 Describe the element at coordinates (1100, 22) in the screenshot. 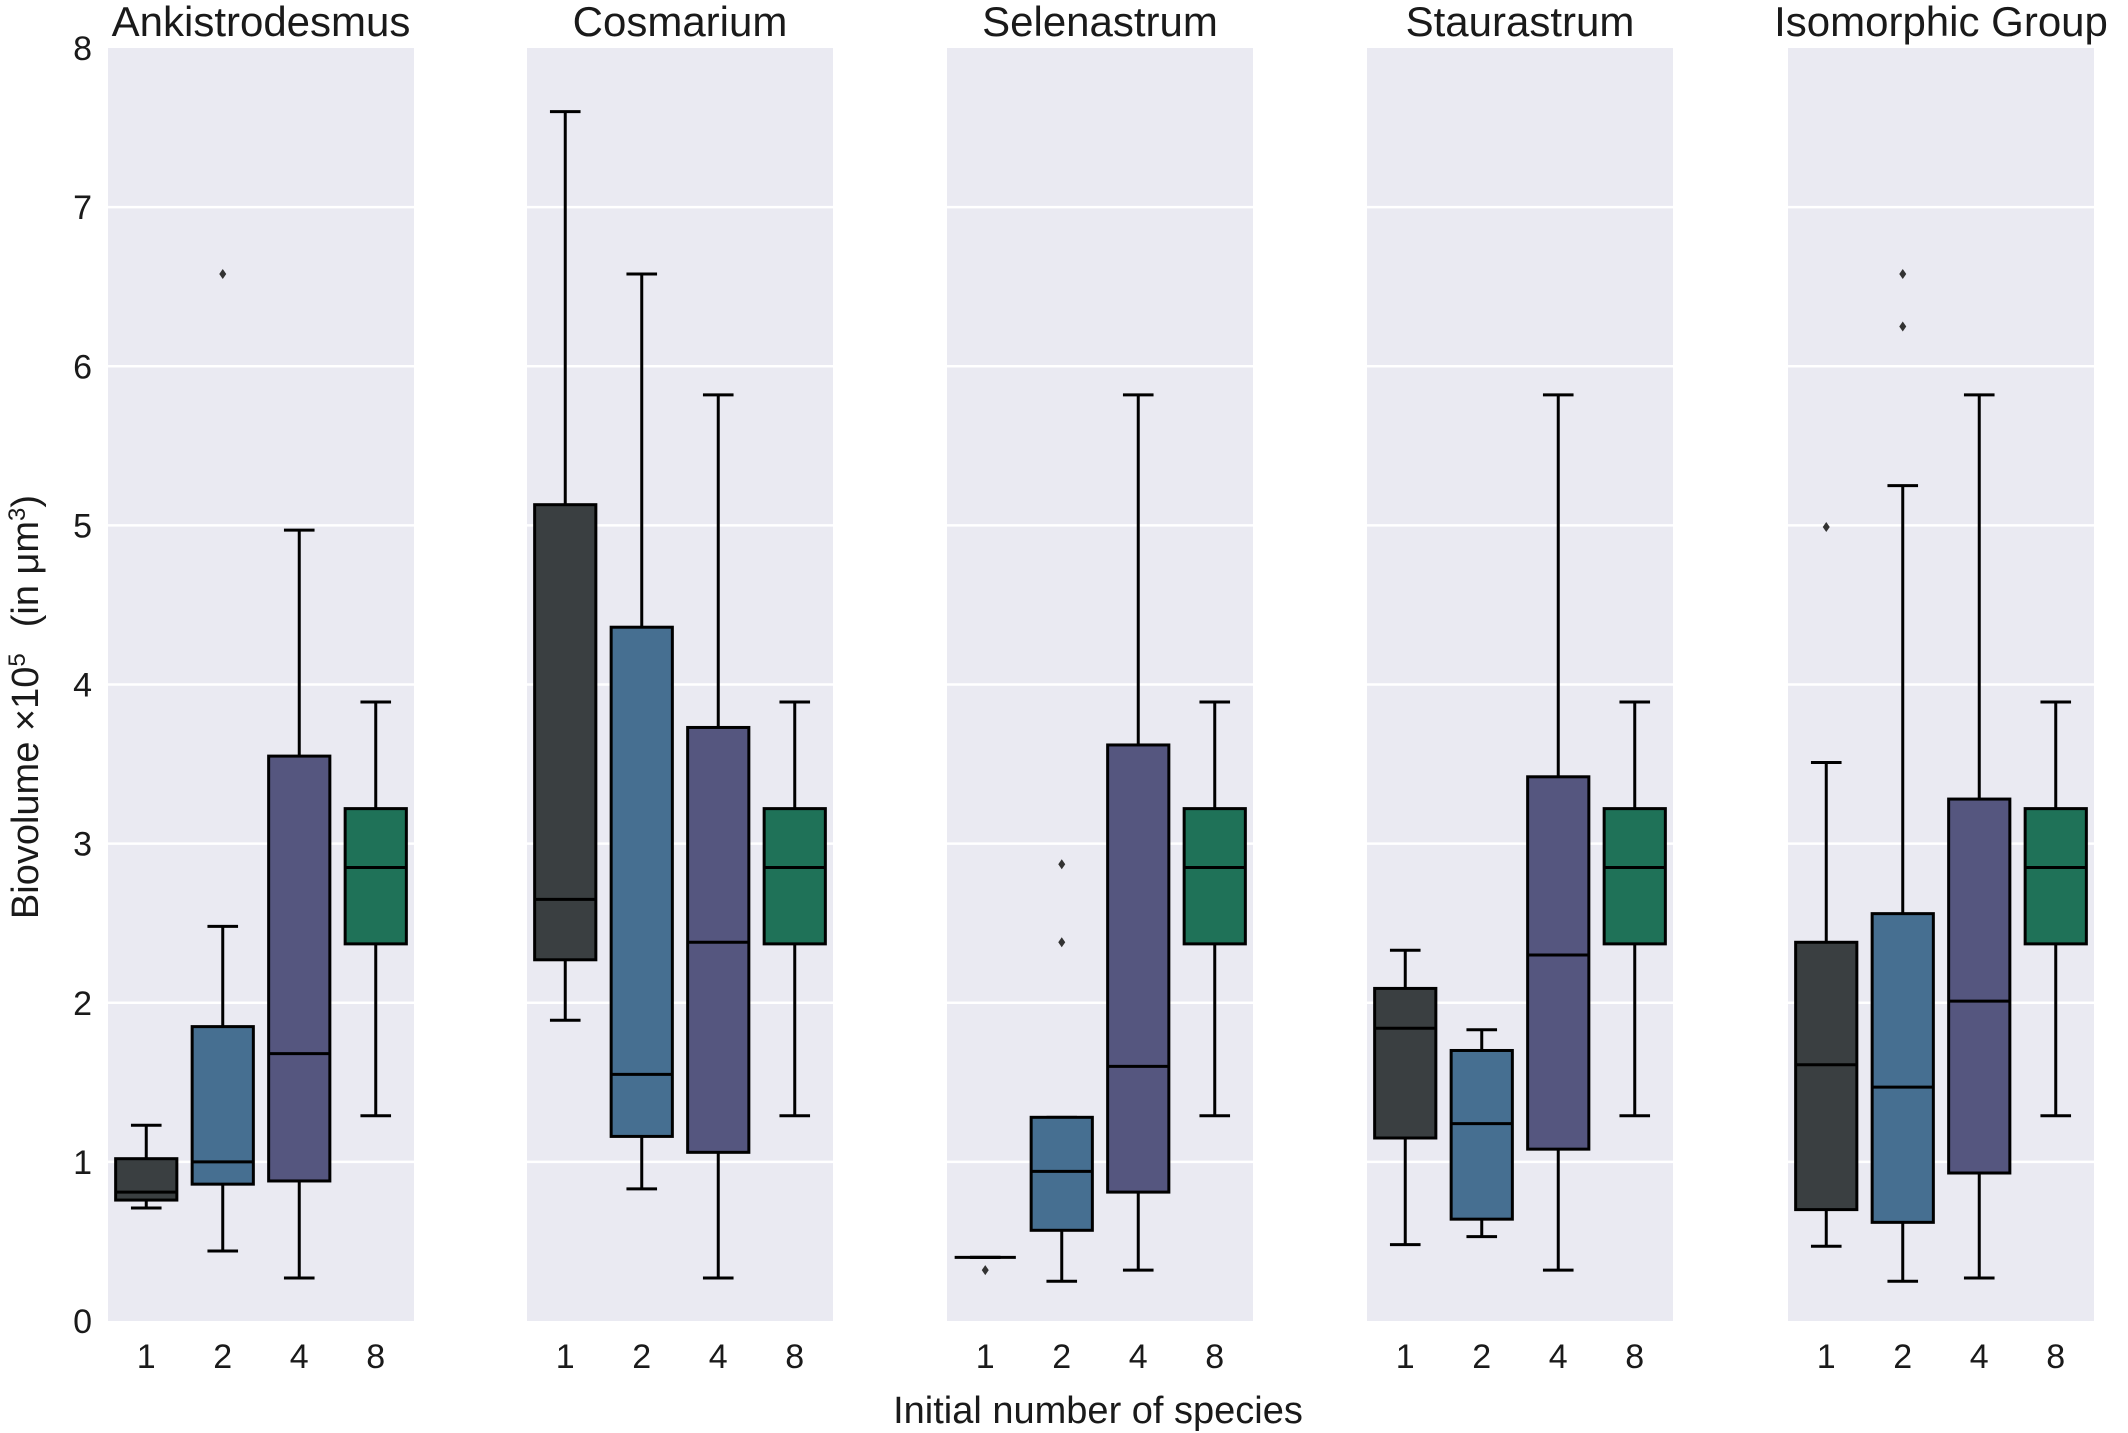

I see `panel-title: Selenastrum` at that location.